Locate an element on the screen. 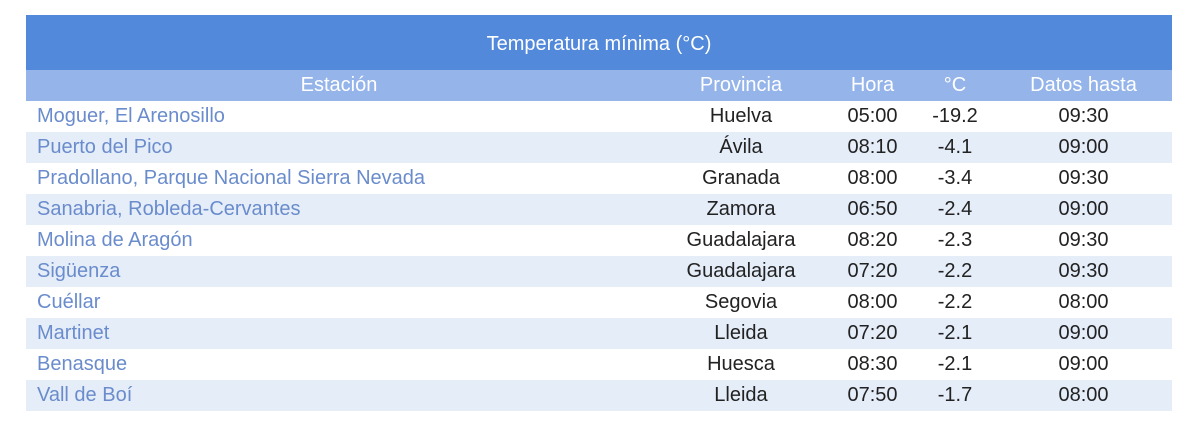 This screenshot has width=1200, height=426. table-row: Sigüenza Guadalajara 07:20 -2.2 09:30 is located at coordinates (599, 271).